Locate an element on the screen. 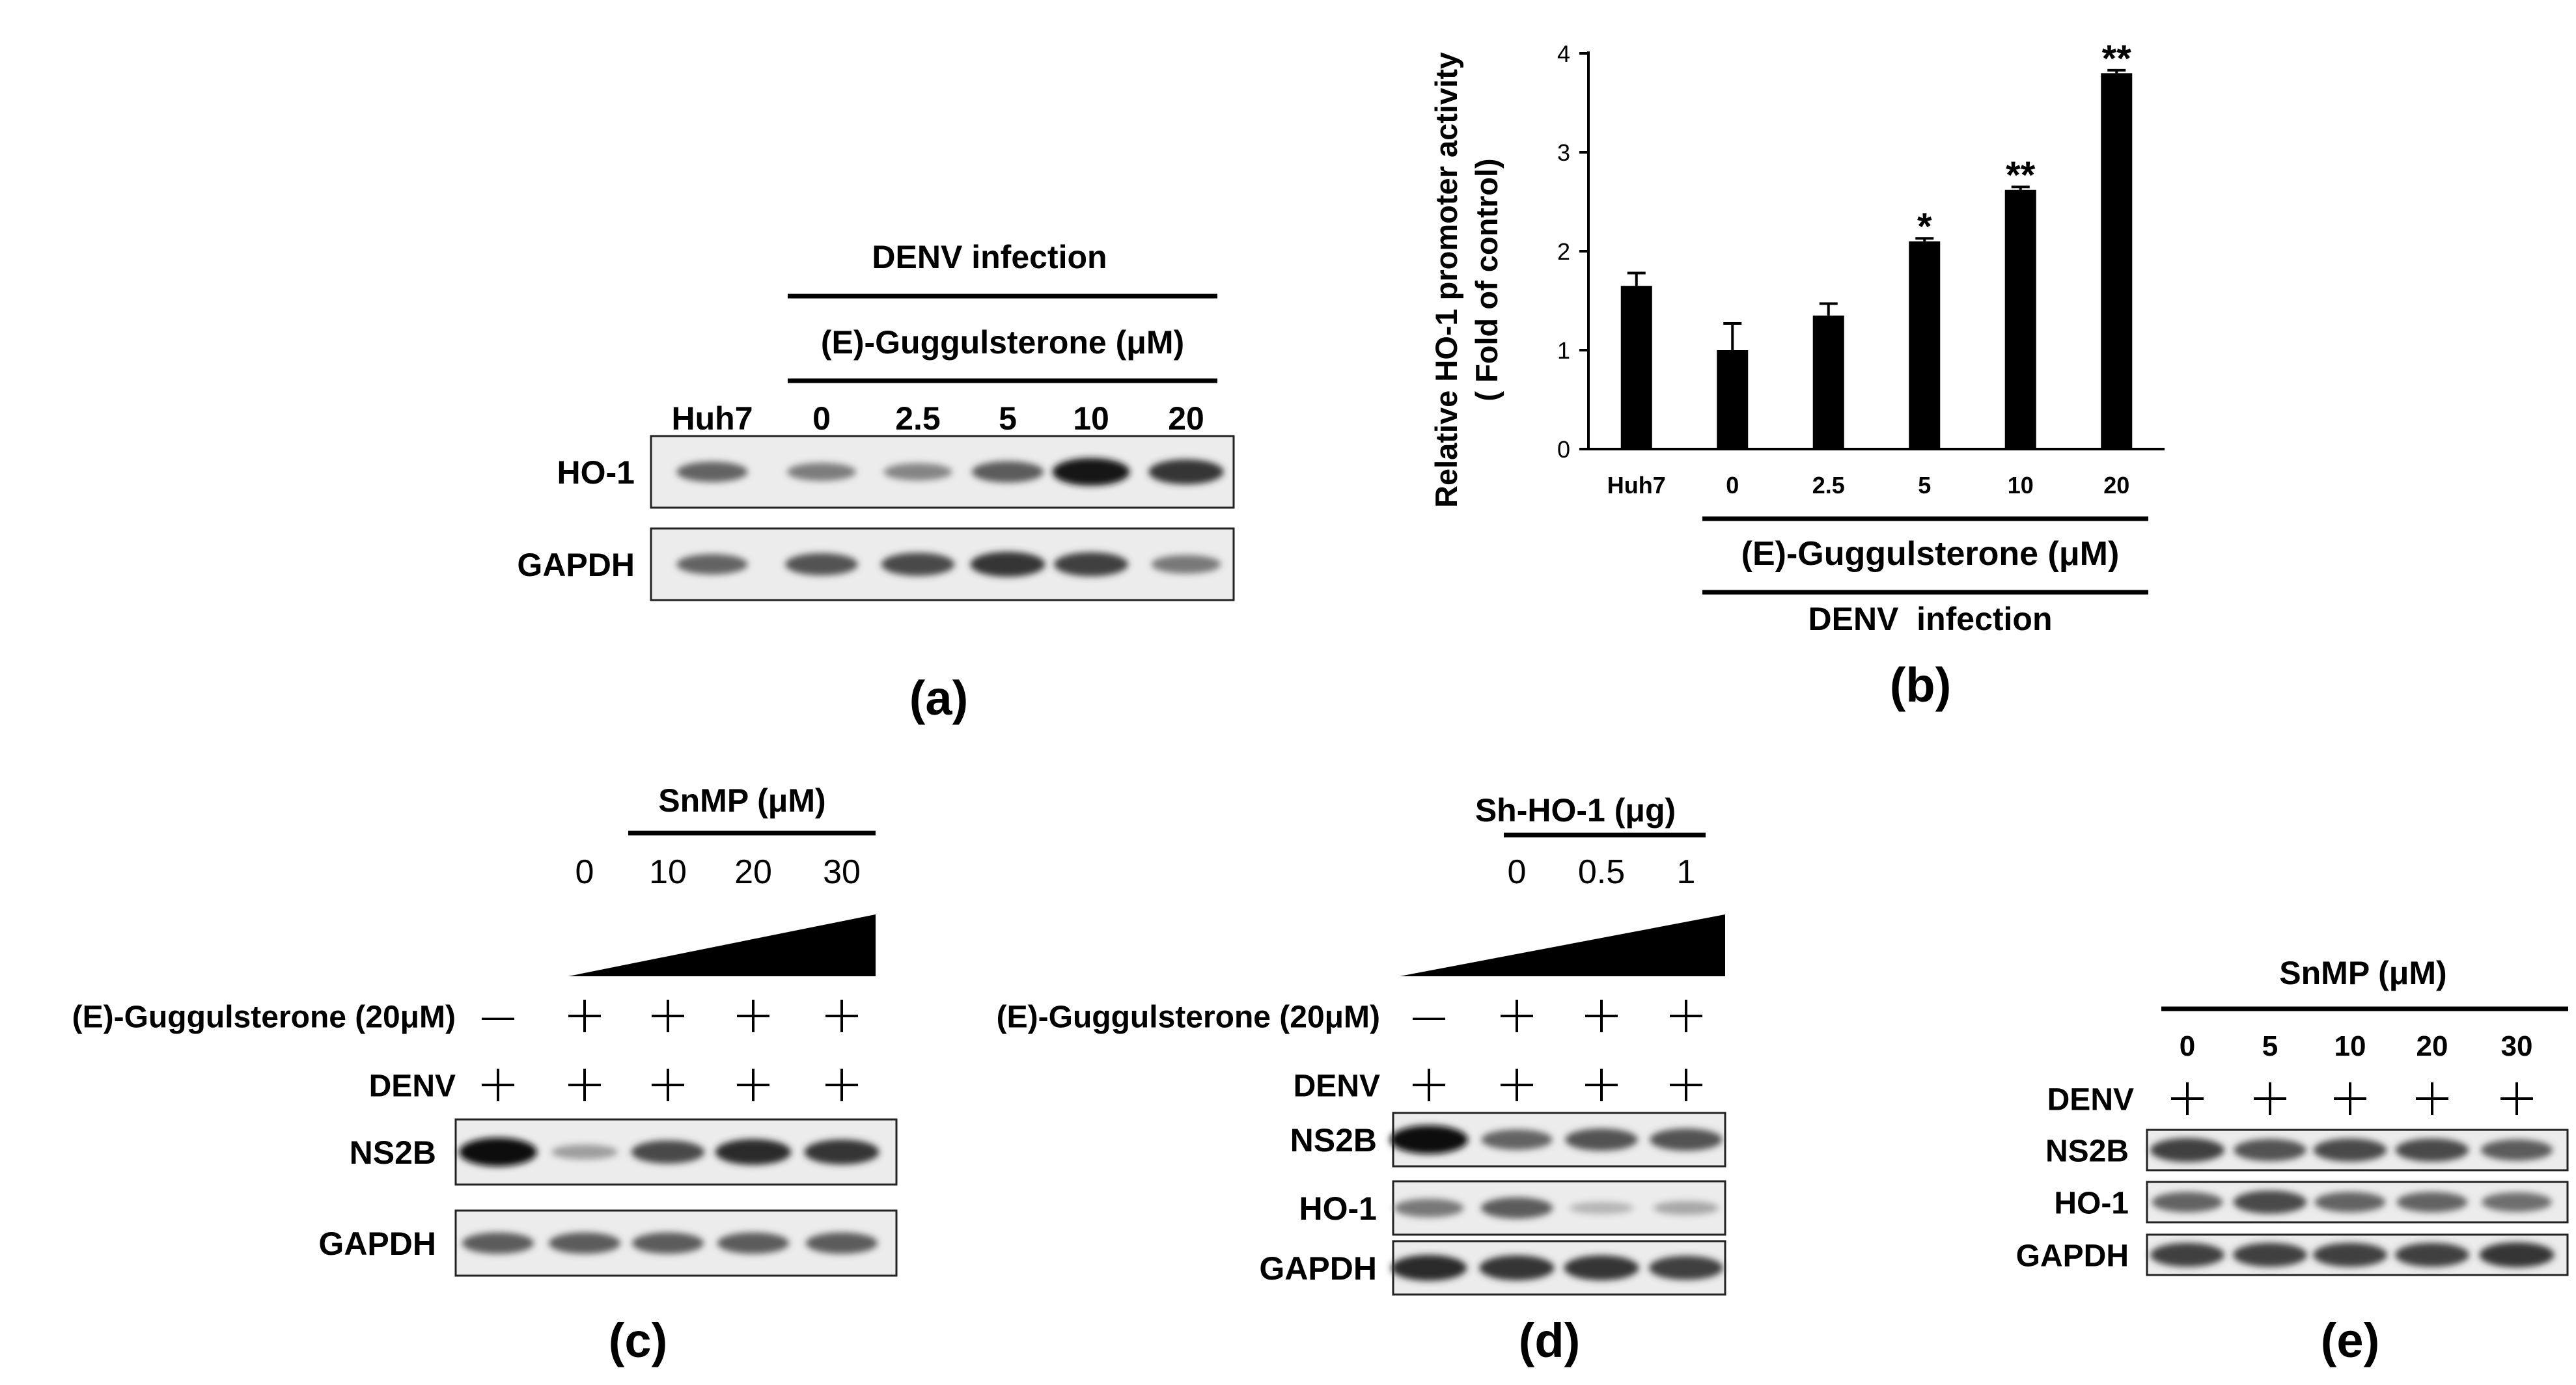  lane-label: 0 is located at coordinates (2187, 1046).